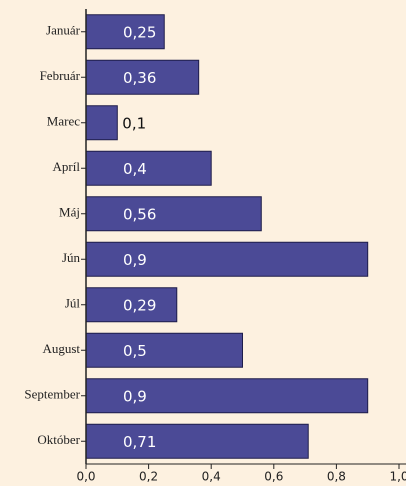 This screenshot has width=406, height=486. I want to click on value-label: 0,4, so click(135, 169).